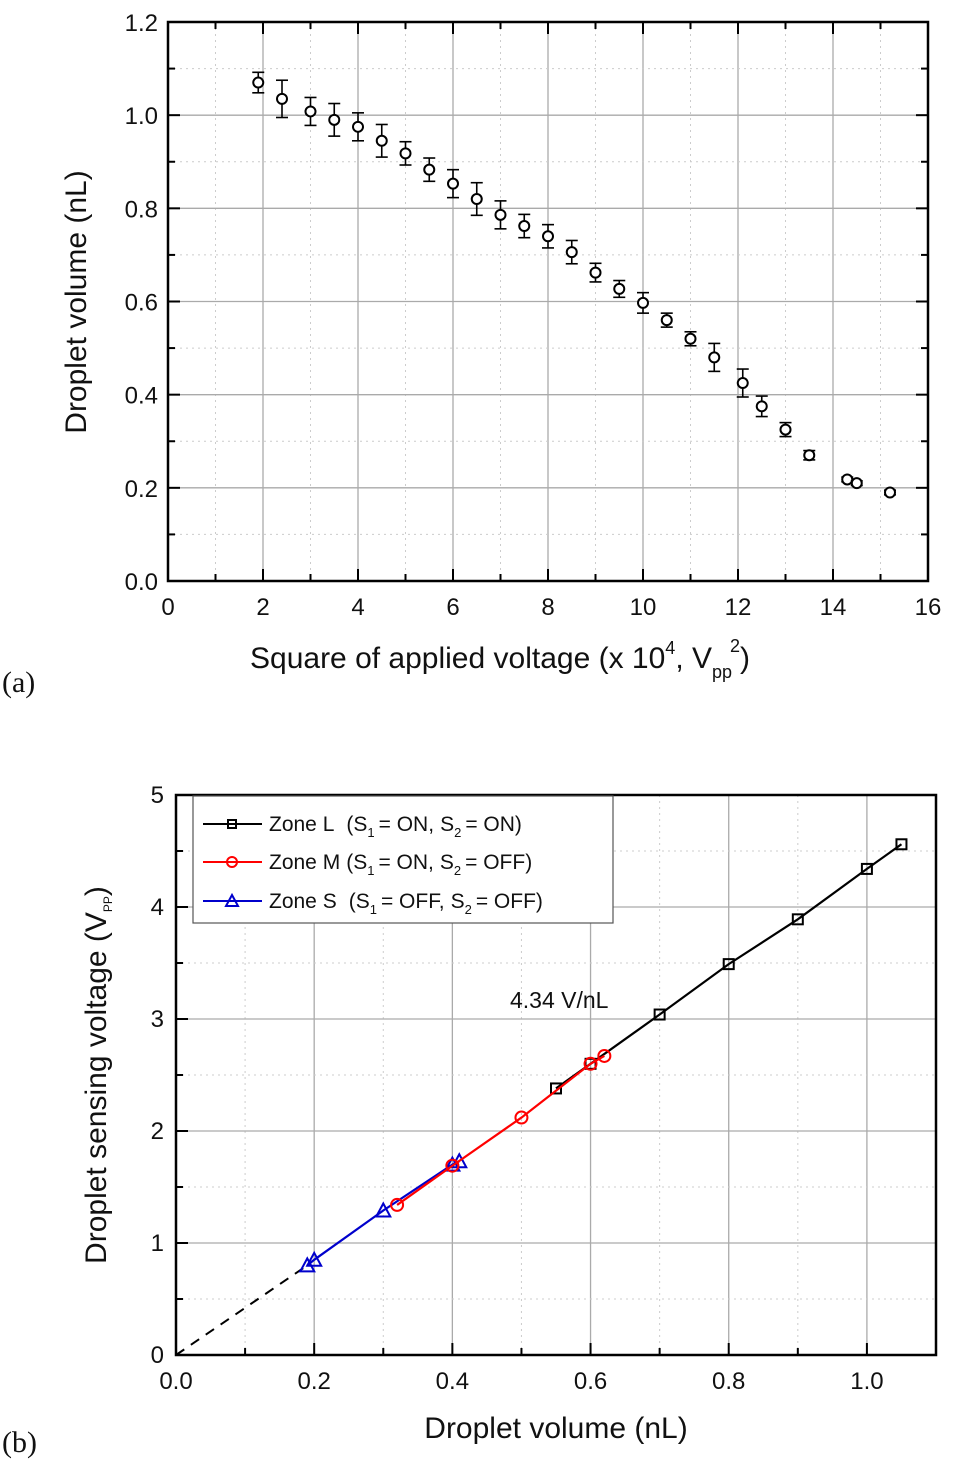 The height and width of the screenshot is (1464, 955). I want to click on y-tick-label: 0.4, so click(141, 396).